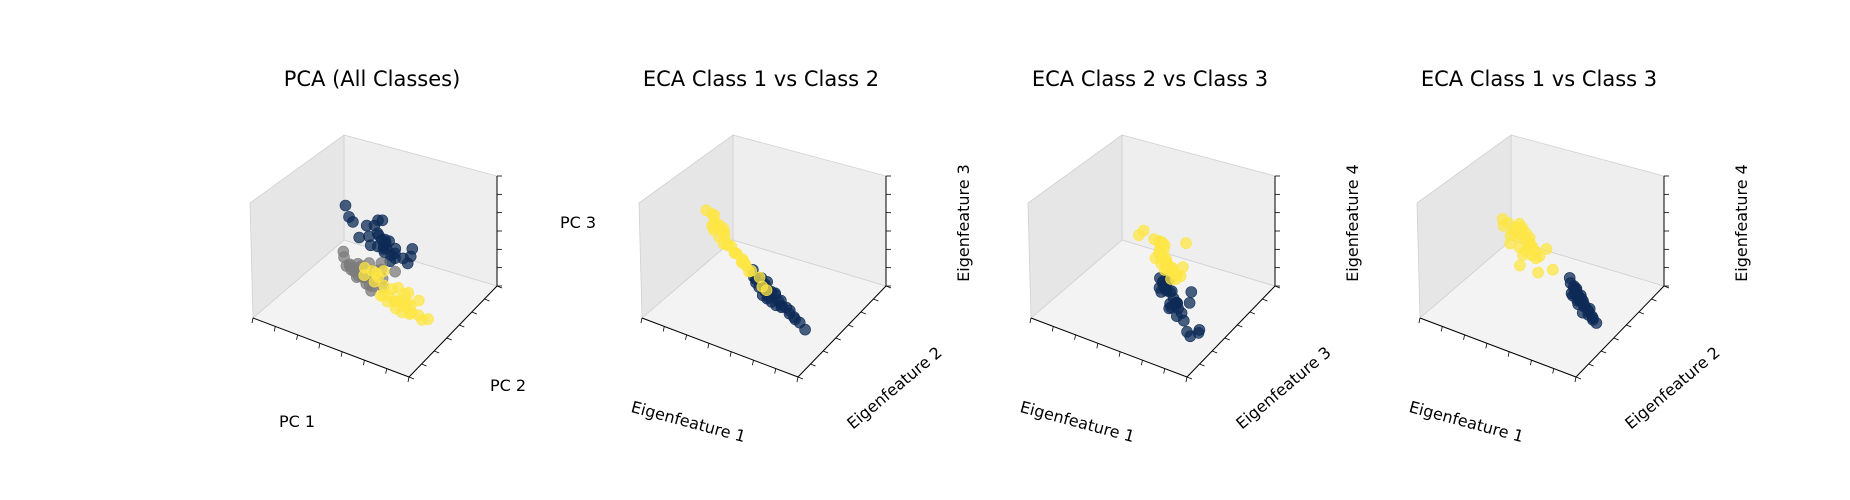 The height and width of the screenshot is (500, 1850). What do you see at coordinates (297, 421) in the screenshot?
I see `x-axis-label: PC 1` at bounding box center [297, 421].